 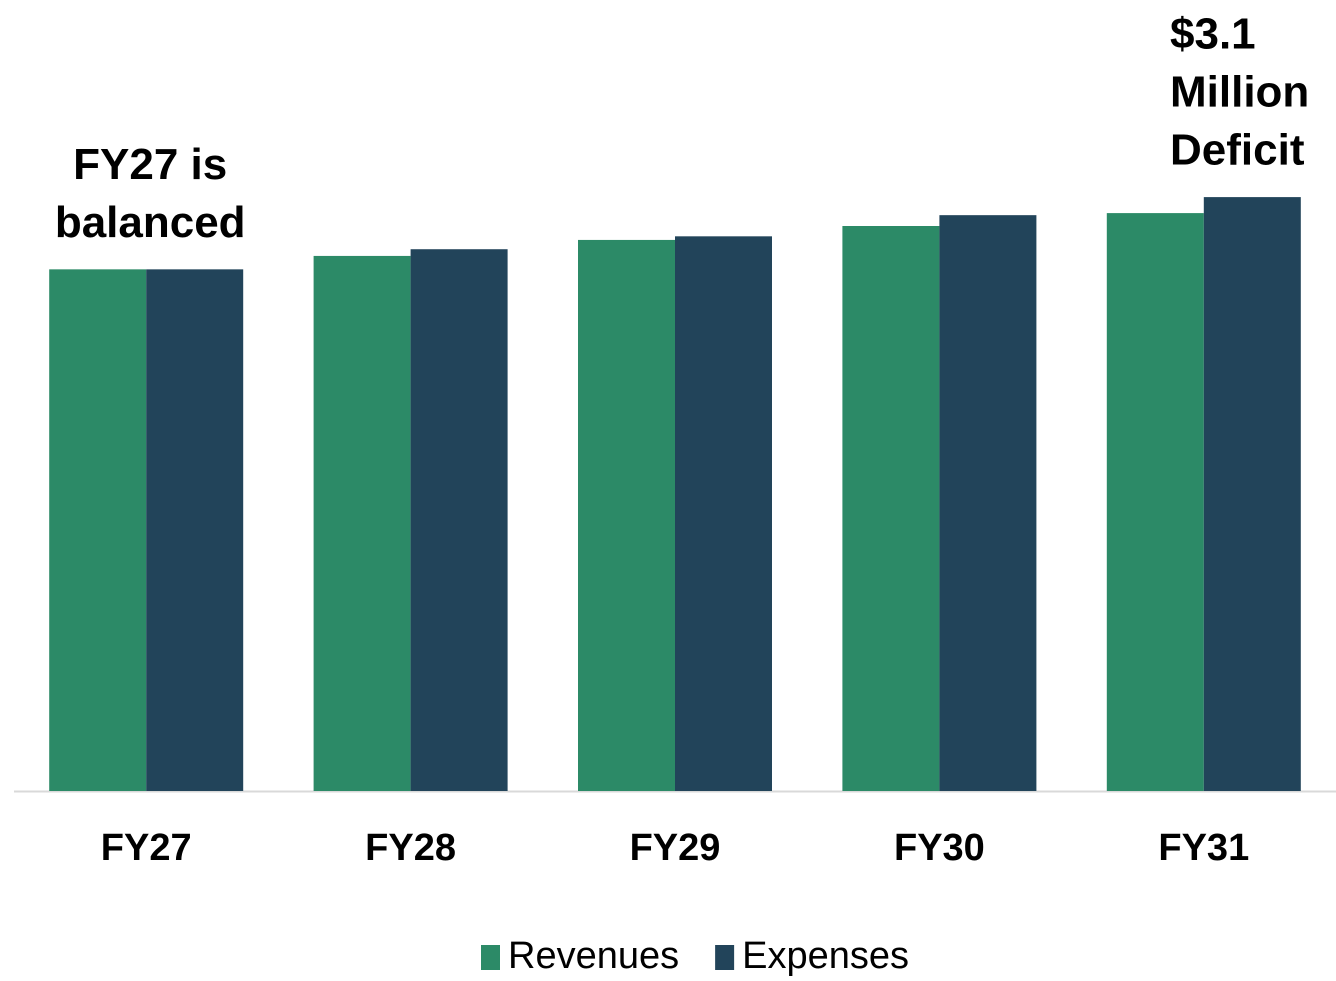 What do you see at coordinates (150, 164) in the screenshot?
I see `annotation: FY27 is` at bounding box center [150, 164].